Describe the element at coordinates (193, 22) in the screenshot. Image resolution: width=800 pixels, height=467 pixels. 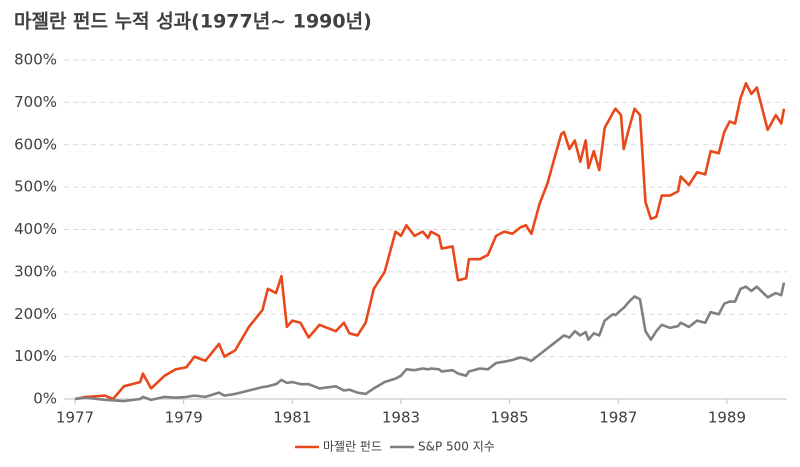
I see `chart-title: 마젤란 펀드 누적 성과(1977년~ 1990년)` at that location.